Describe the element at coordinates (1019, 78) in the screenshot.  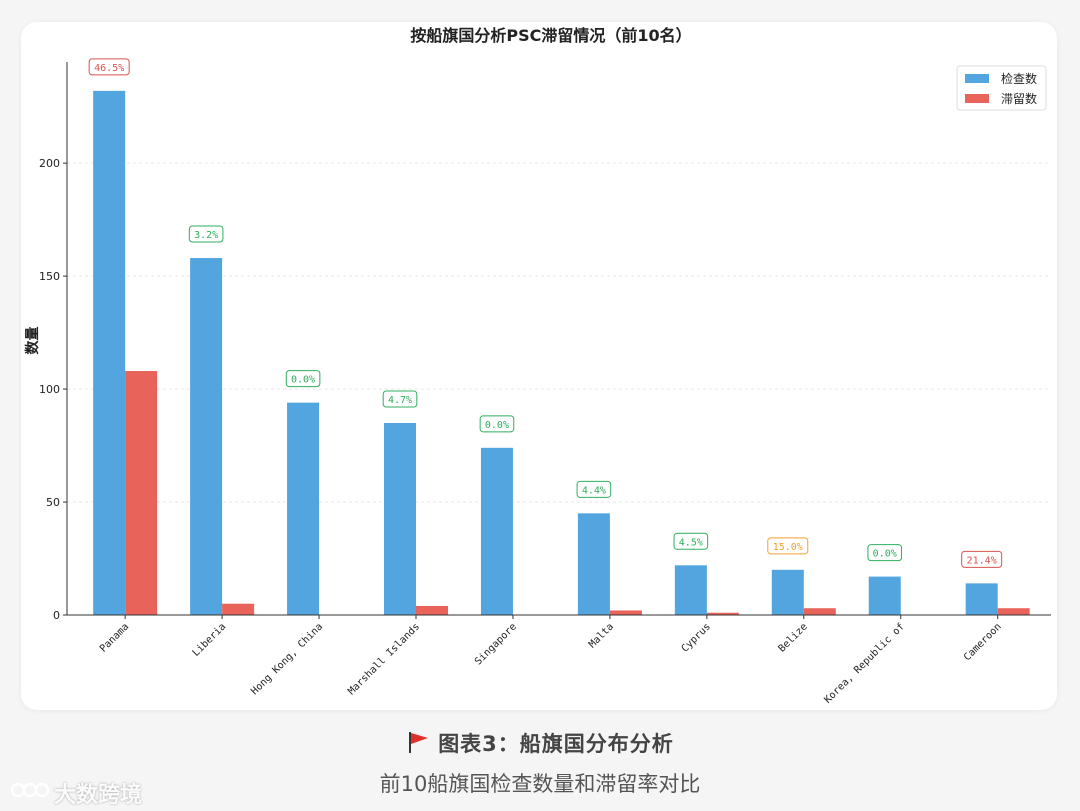
I see `legend-label: 检查数` at that location.